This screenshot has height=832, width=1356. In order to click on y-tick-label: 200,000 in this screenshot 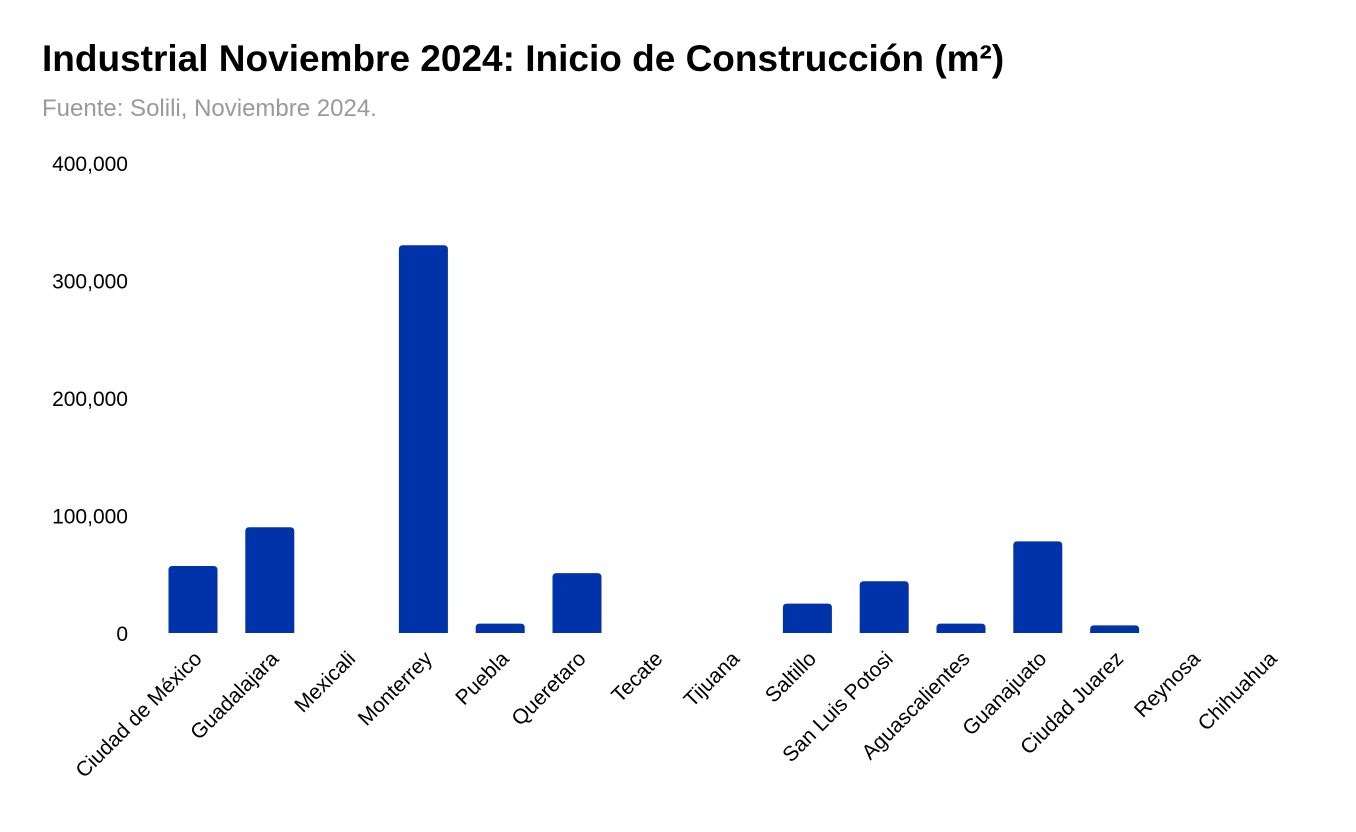, I will do `click(90, 399)`.